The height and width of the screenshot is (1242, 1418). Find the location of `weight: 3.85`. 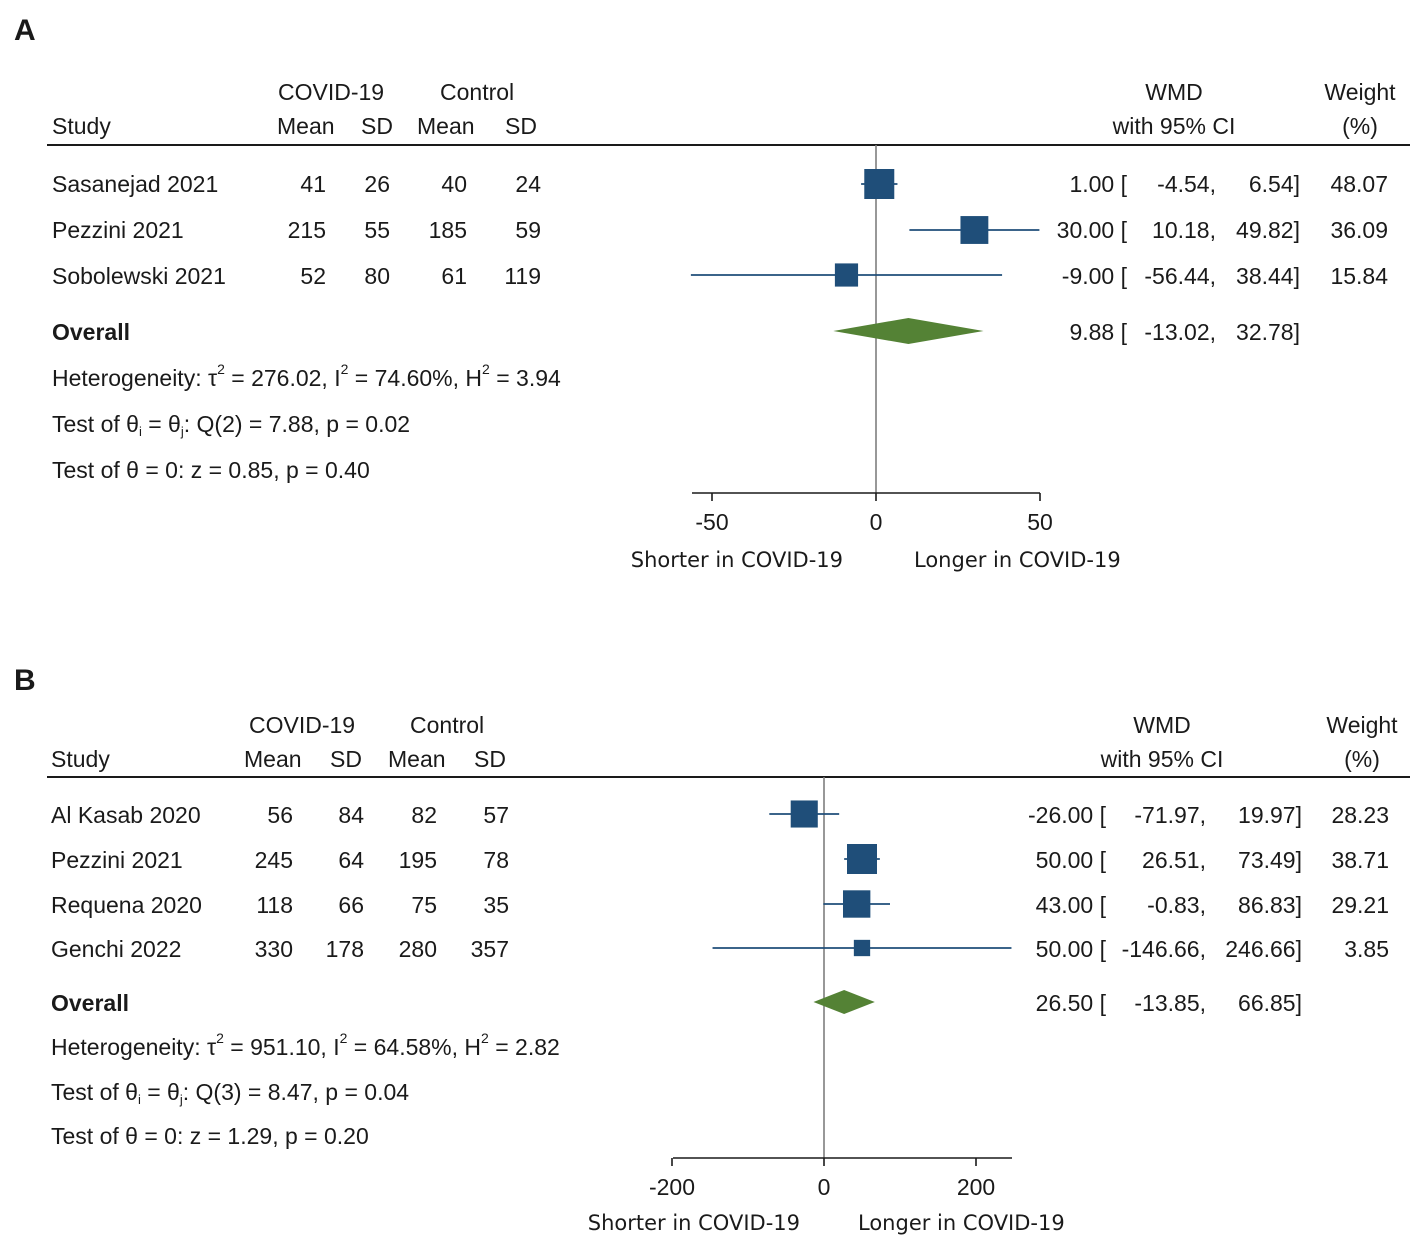

weight: 3.85 is located at coordinates (1366, 949).